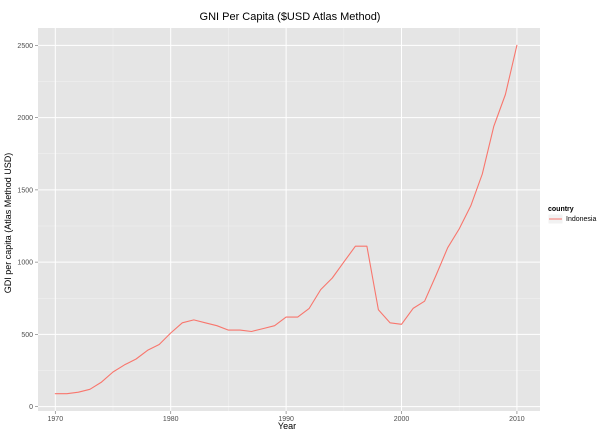  What do you see at coordinates (25, 46) in the screenshot?
I see `y-tick-label: 2500` at bounding box center [25, 46].